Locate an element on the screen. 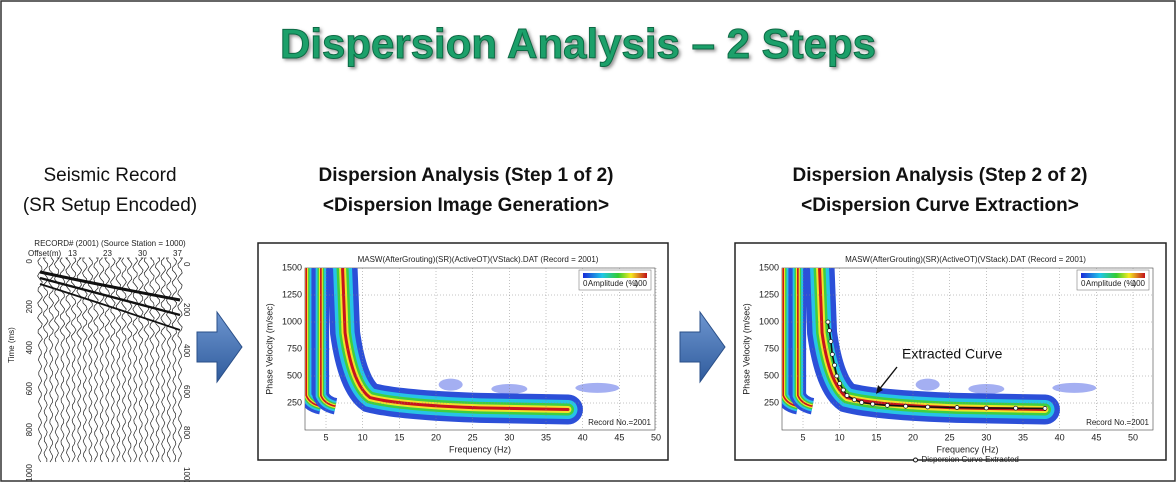 The width and height of the screenshot is (1176, 482). column-heading: Seismic Record is located at coordinates (109, 175).